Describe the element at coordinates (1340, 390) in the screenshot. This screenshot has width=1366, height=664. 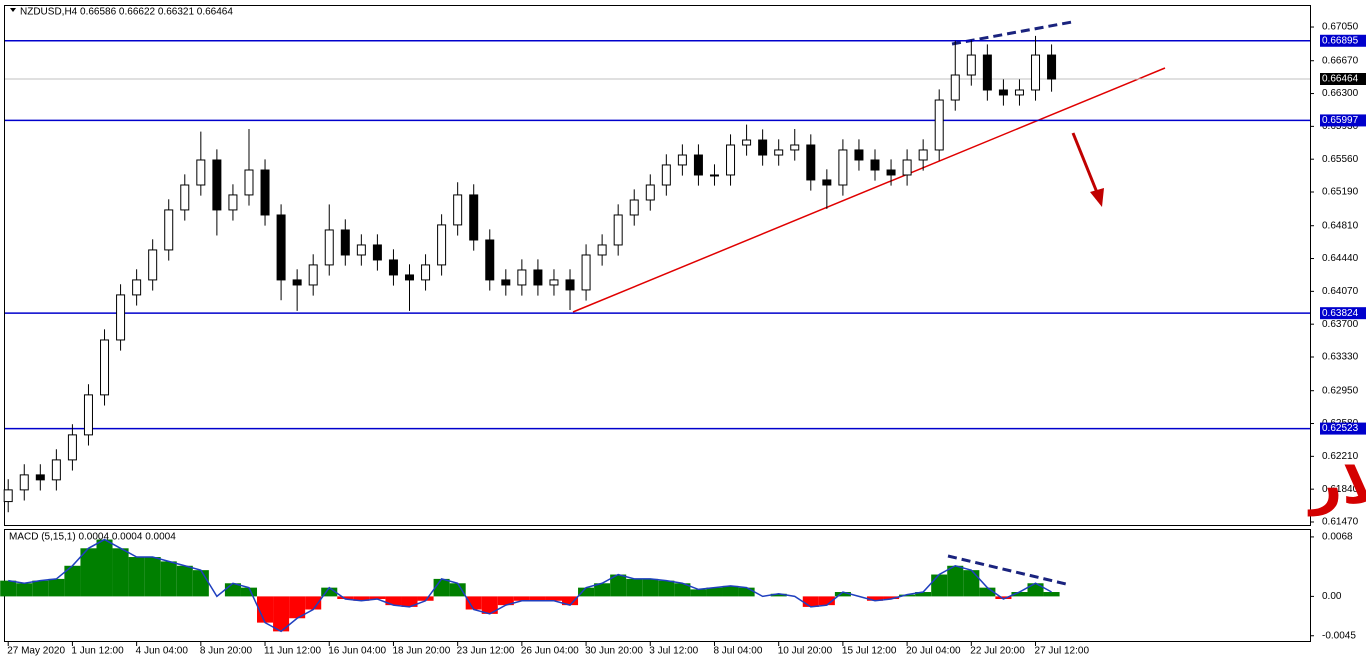
I see `y-tick-label: 0.62950` at that location.